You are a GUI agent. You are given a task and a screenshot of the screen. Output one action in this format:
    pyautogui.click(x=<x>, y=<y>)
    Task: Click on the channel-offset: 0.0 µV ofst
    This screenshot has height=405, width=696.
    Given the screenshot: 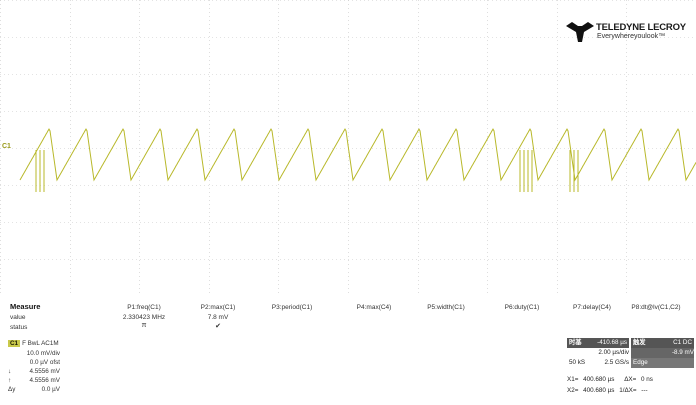 What is the action you would take?
    pyautogui.click(x=44, y=362)
    